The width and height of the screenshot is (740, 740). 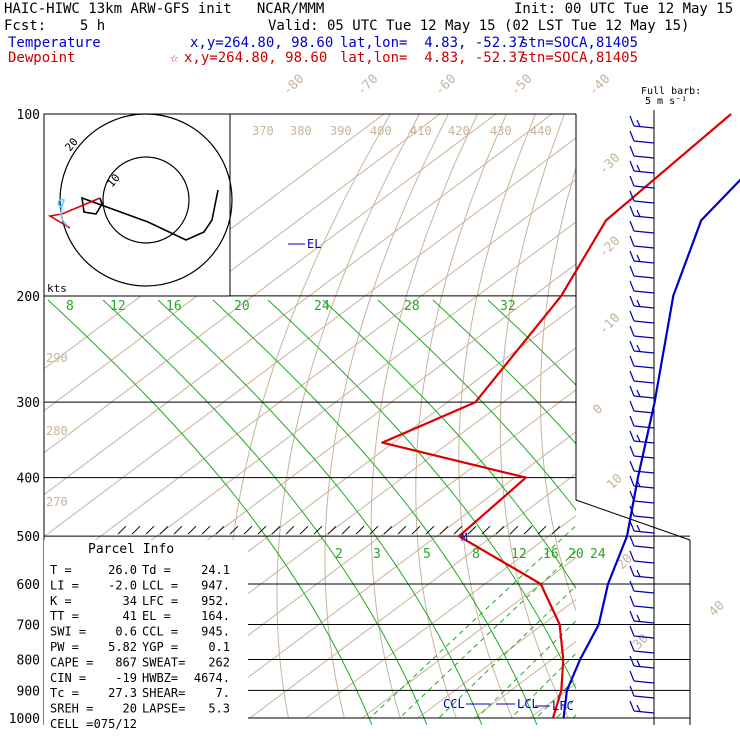 I want to click on parcel-row-key: EL =, so click(x=156, y=616).